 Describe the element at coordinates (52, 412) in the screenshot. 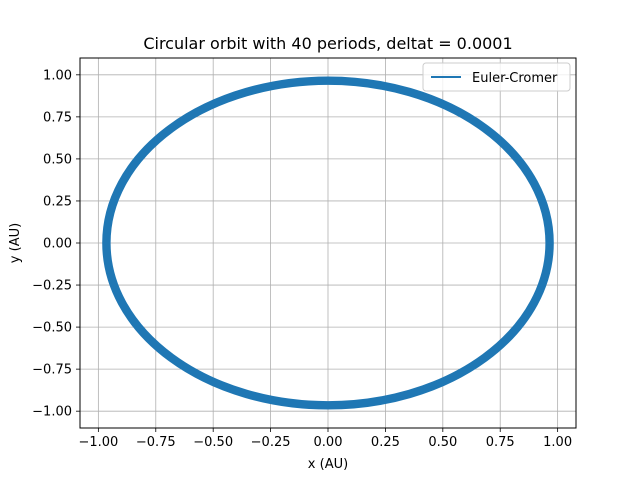

I see `y-tick-label: −1.00` at that location.